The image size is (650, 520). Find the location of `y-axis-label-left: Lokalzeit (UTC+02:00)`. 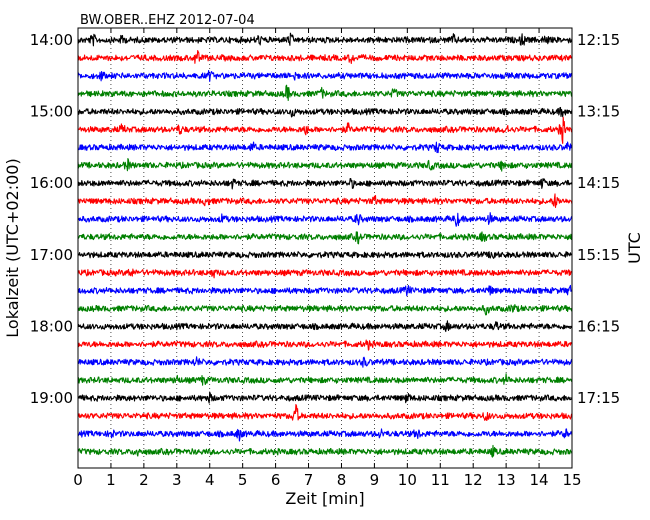

y-axis-label-left: Lokalzeit (UTC+02:00) is located at coordinates (12, 247).